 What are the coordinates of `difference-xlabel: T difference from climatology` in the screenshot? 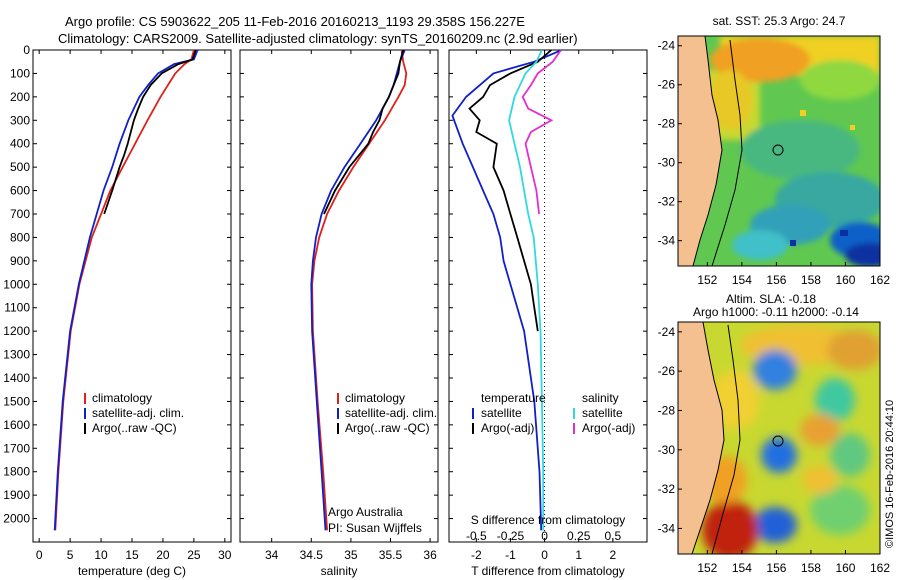 It's located at (548, 571).